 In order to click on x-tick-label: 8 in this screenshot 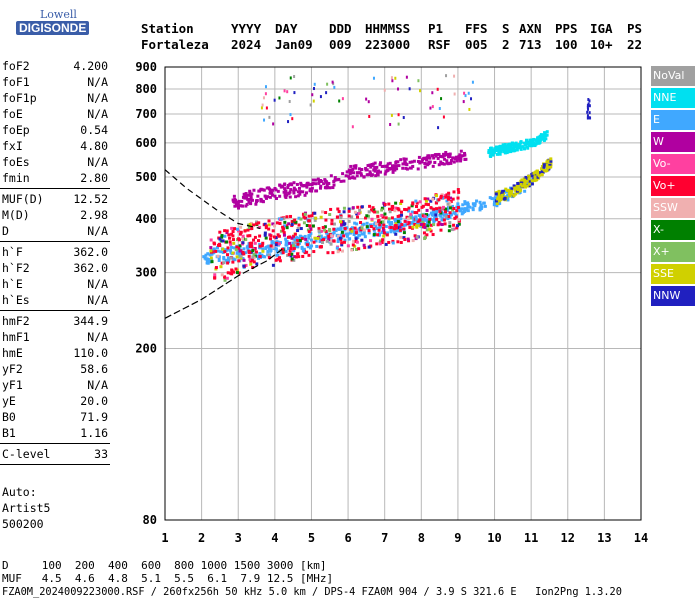, I will do `click(421, 538)`.